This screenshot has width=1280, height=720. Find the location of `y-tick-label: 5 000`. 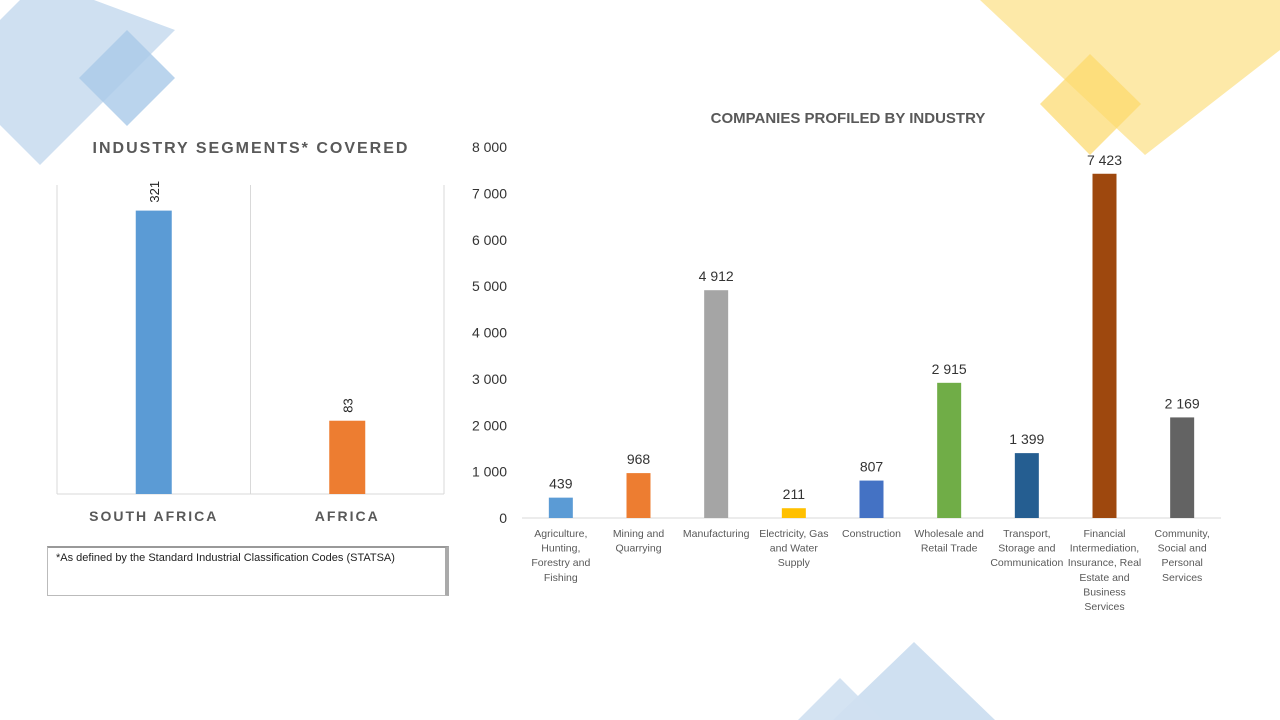

y-tick-label: 5 000 is located at coordinates (489, 286).